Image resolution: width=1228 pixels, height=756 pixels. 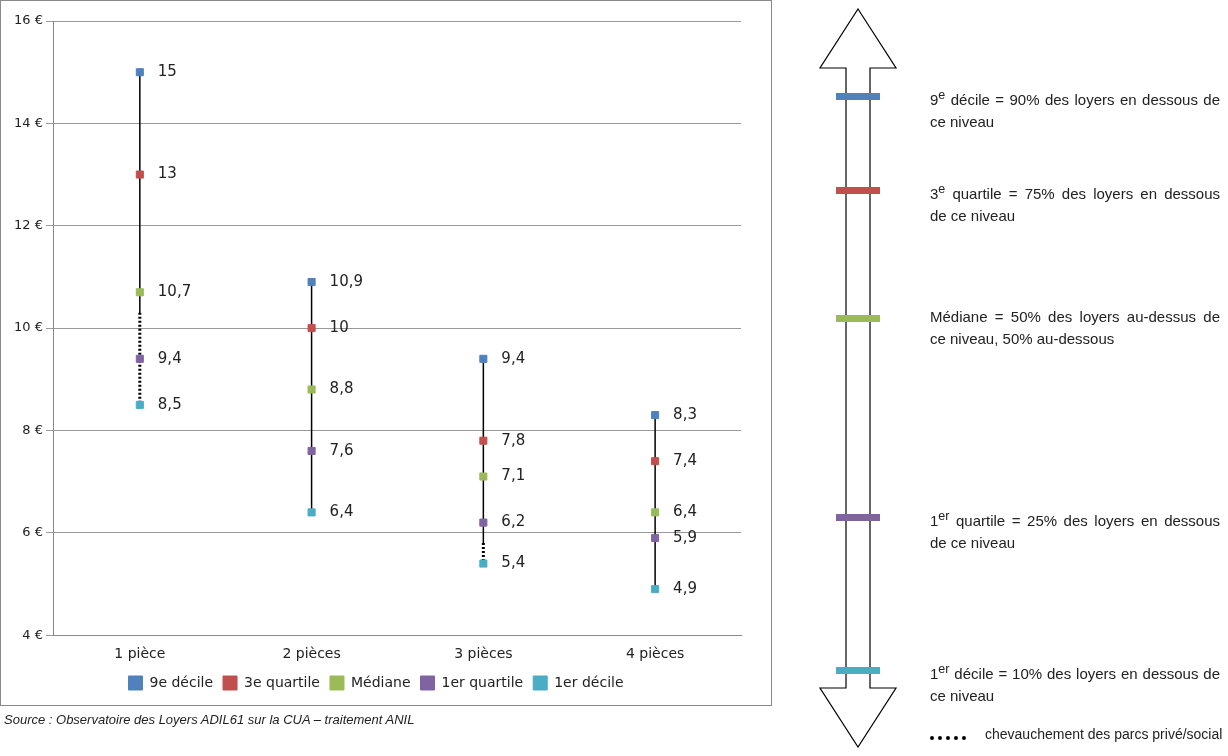 I want to click on text: 9$^{e}$ décile = 90% des loyers en dessous de ce niveau, so click(x=1075, y=109).